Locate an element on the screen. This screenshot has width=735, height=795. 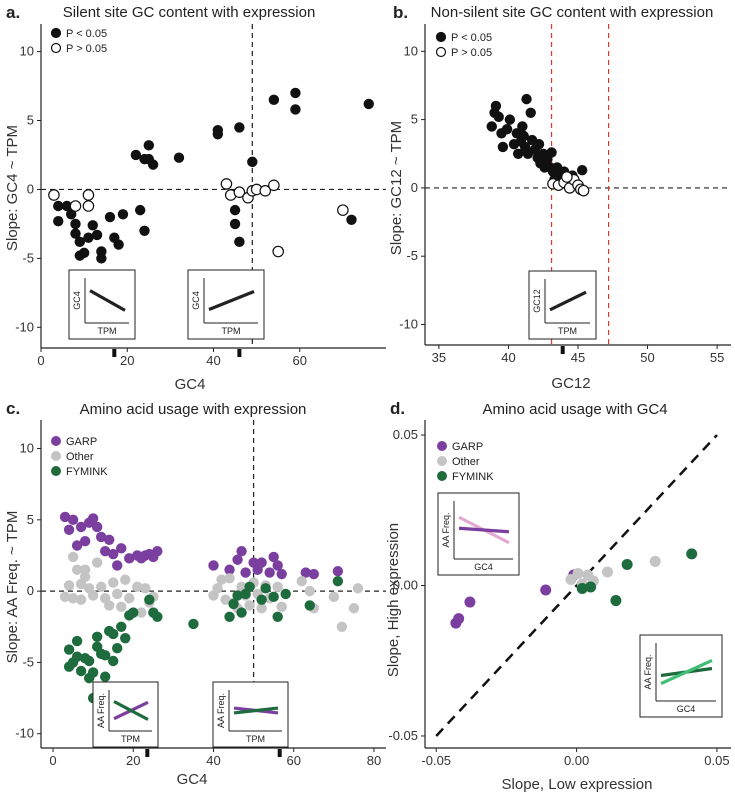
panel-c-axis-marker is located at coordinates (147, 753).